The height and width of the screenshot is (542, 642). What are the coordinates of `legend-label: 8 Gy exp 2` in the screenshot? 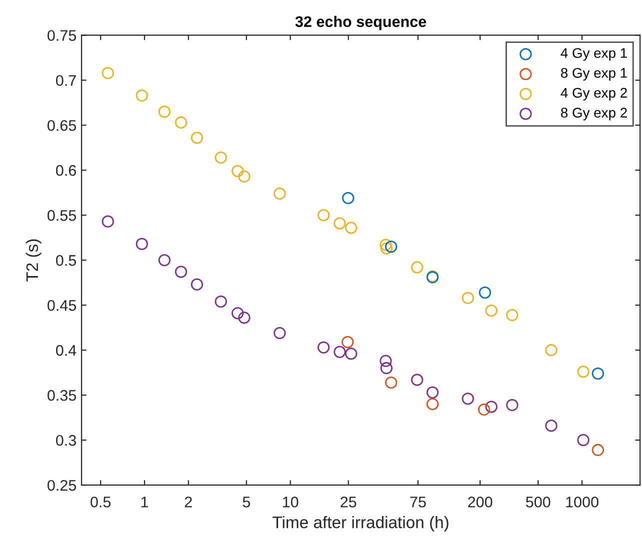 It's located at (594, 114).